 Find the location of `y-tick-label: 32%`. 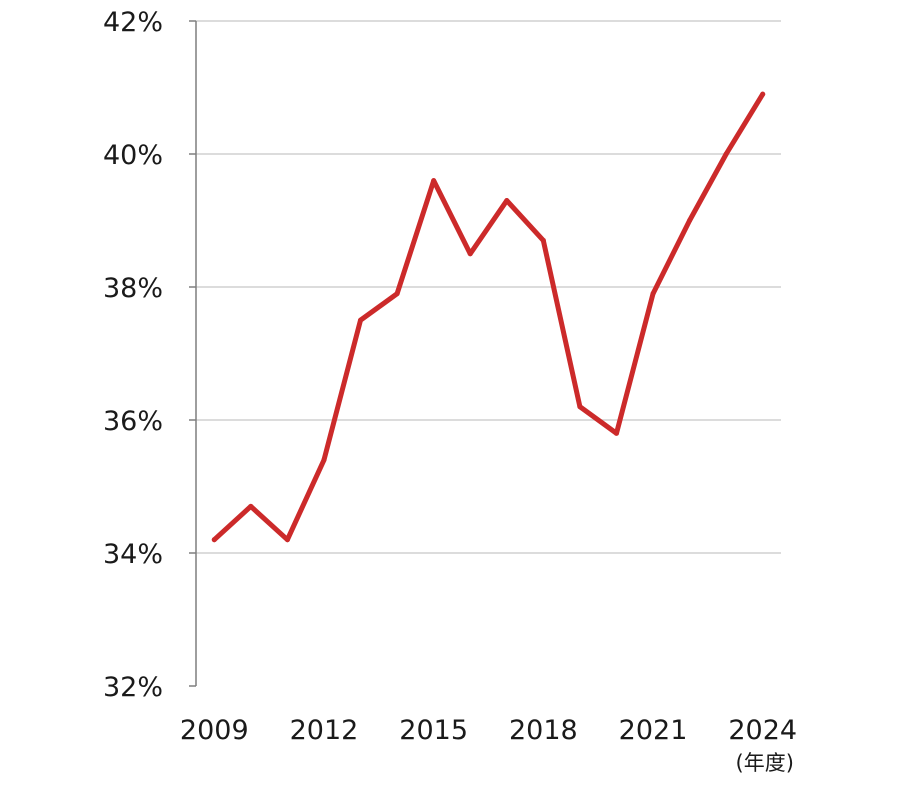

y-tick-label: 32% is located at coordinates (133, 687).